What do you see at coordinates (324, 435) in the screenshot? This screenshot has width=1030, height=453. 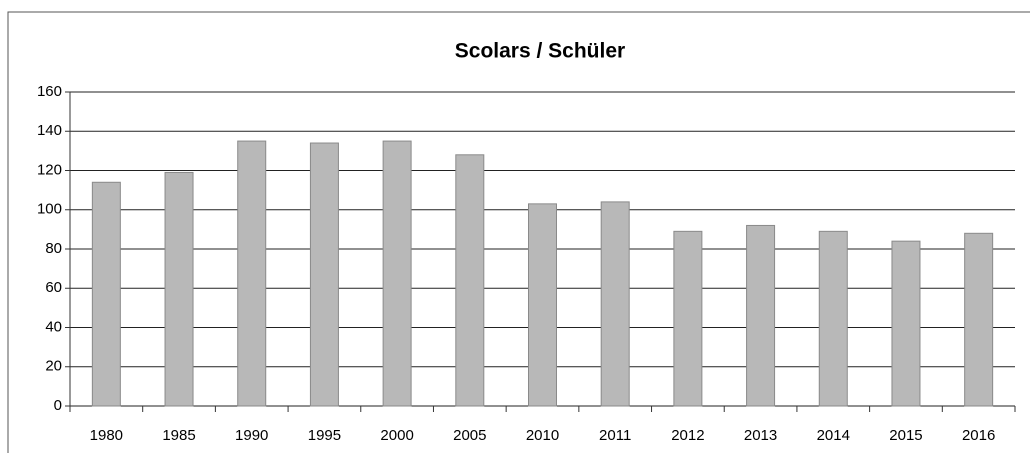 I see `x-tick-label: 1995` at bounding box center [324, 435].